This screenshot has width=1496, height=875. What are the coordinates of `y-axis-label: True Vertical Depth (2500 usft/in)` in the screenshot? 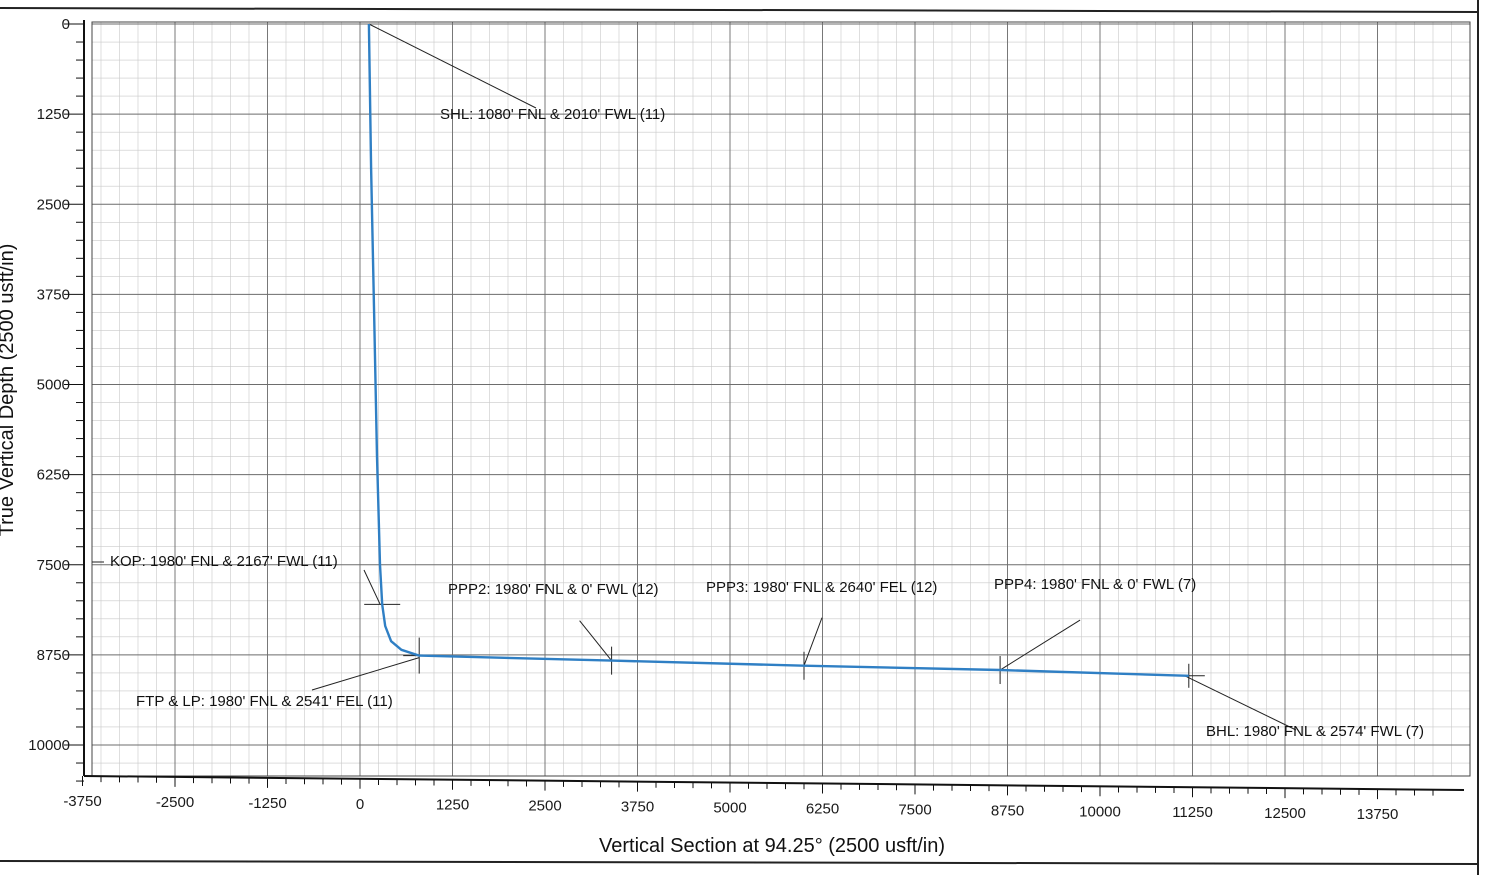 It's located at (9, 390).